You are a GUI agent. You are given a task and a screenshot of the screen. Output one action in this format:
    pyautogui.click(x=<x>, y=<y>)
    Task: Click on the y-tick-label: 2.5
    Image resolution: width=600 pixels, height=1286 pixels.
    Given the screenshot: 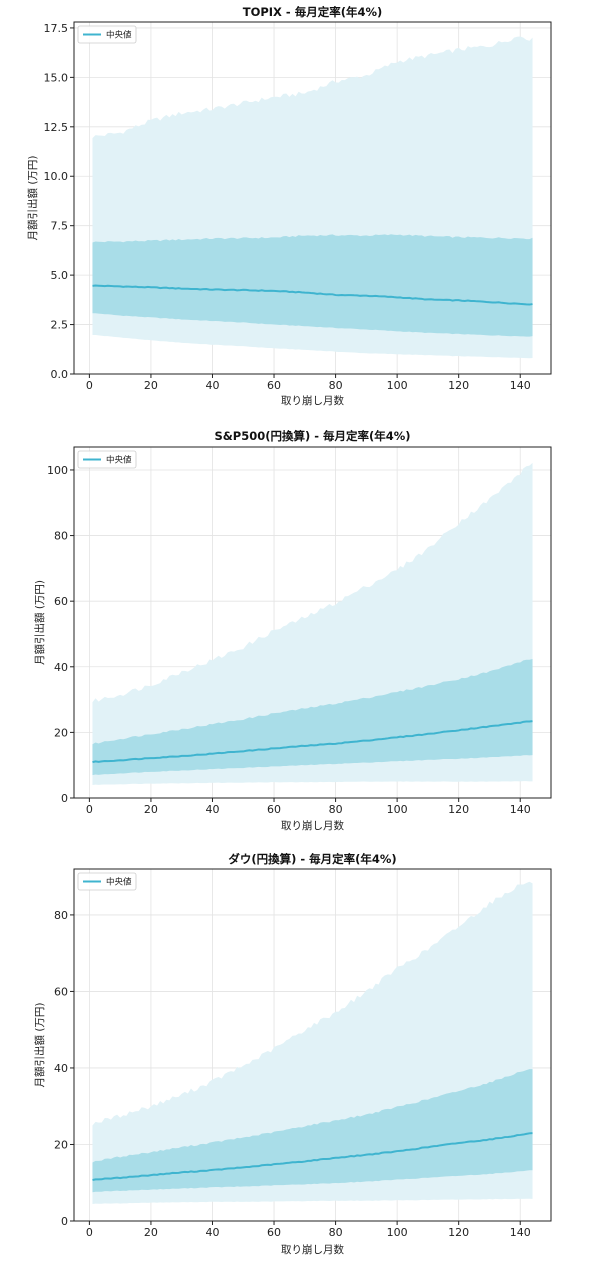 What is the action you would take?
    pyautogui.click(x=60, y=325)
    